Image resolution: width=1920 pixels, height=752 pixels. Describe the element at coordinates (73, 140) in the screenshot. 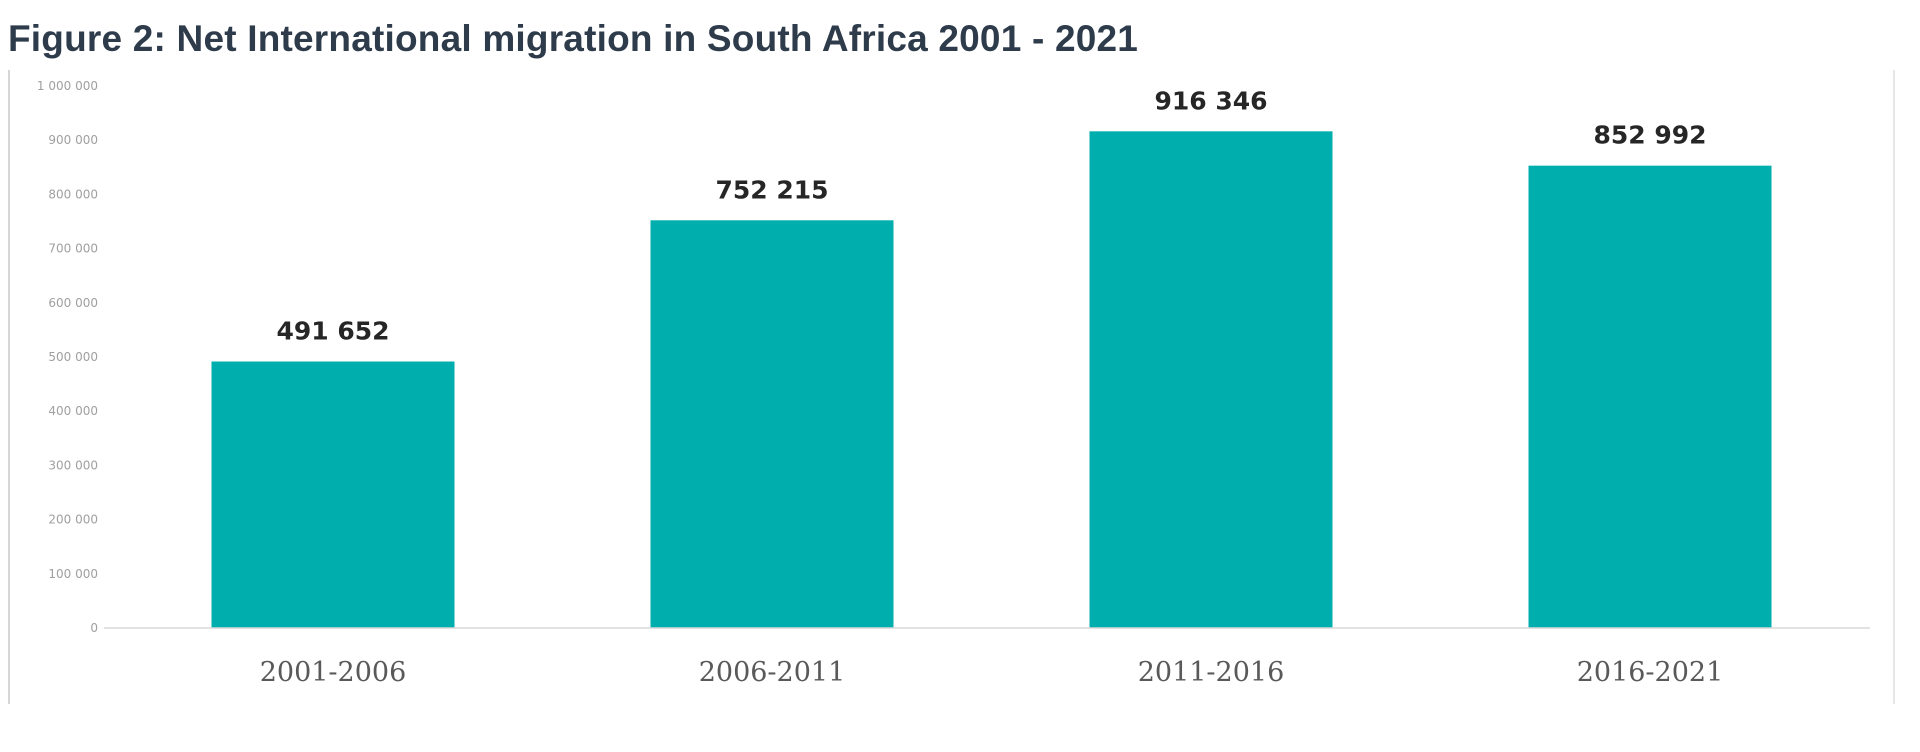

I see `y-tick-label: 900 000` at that location.